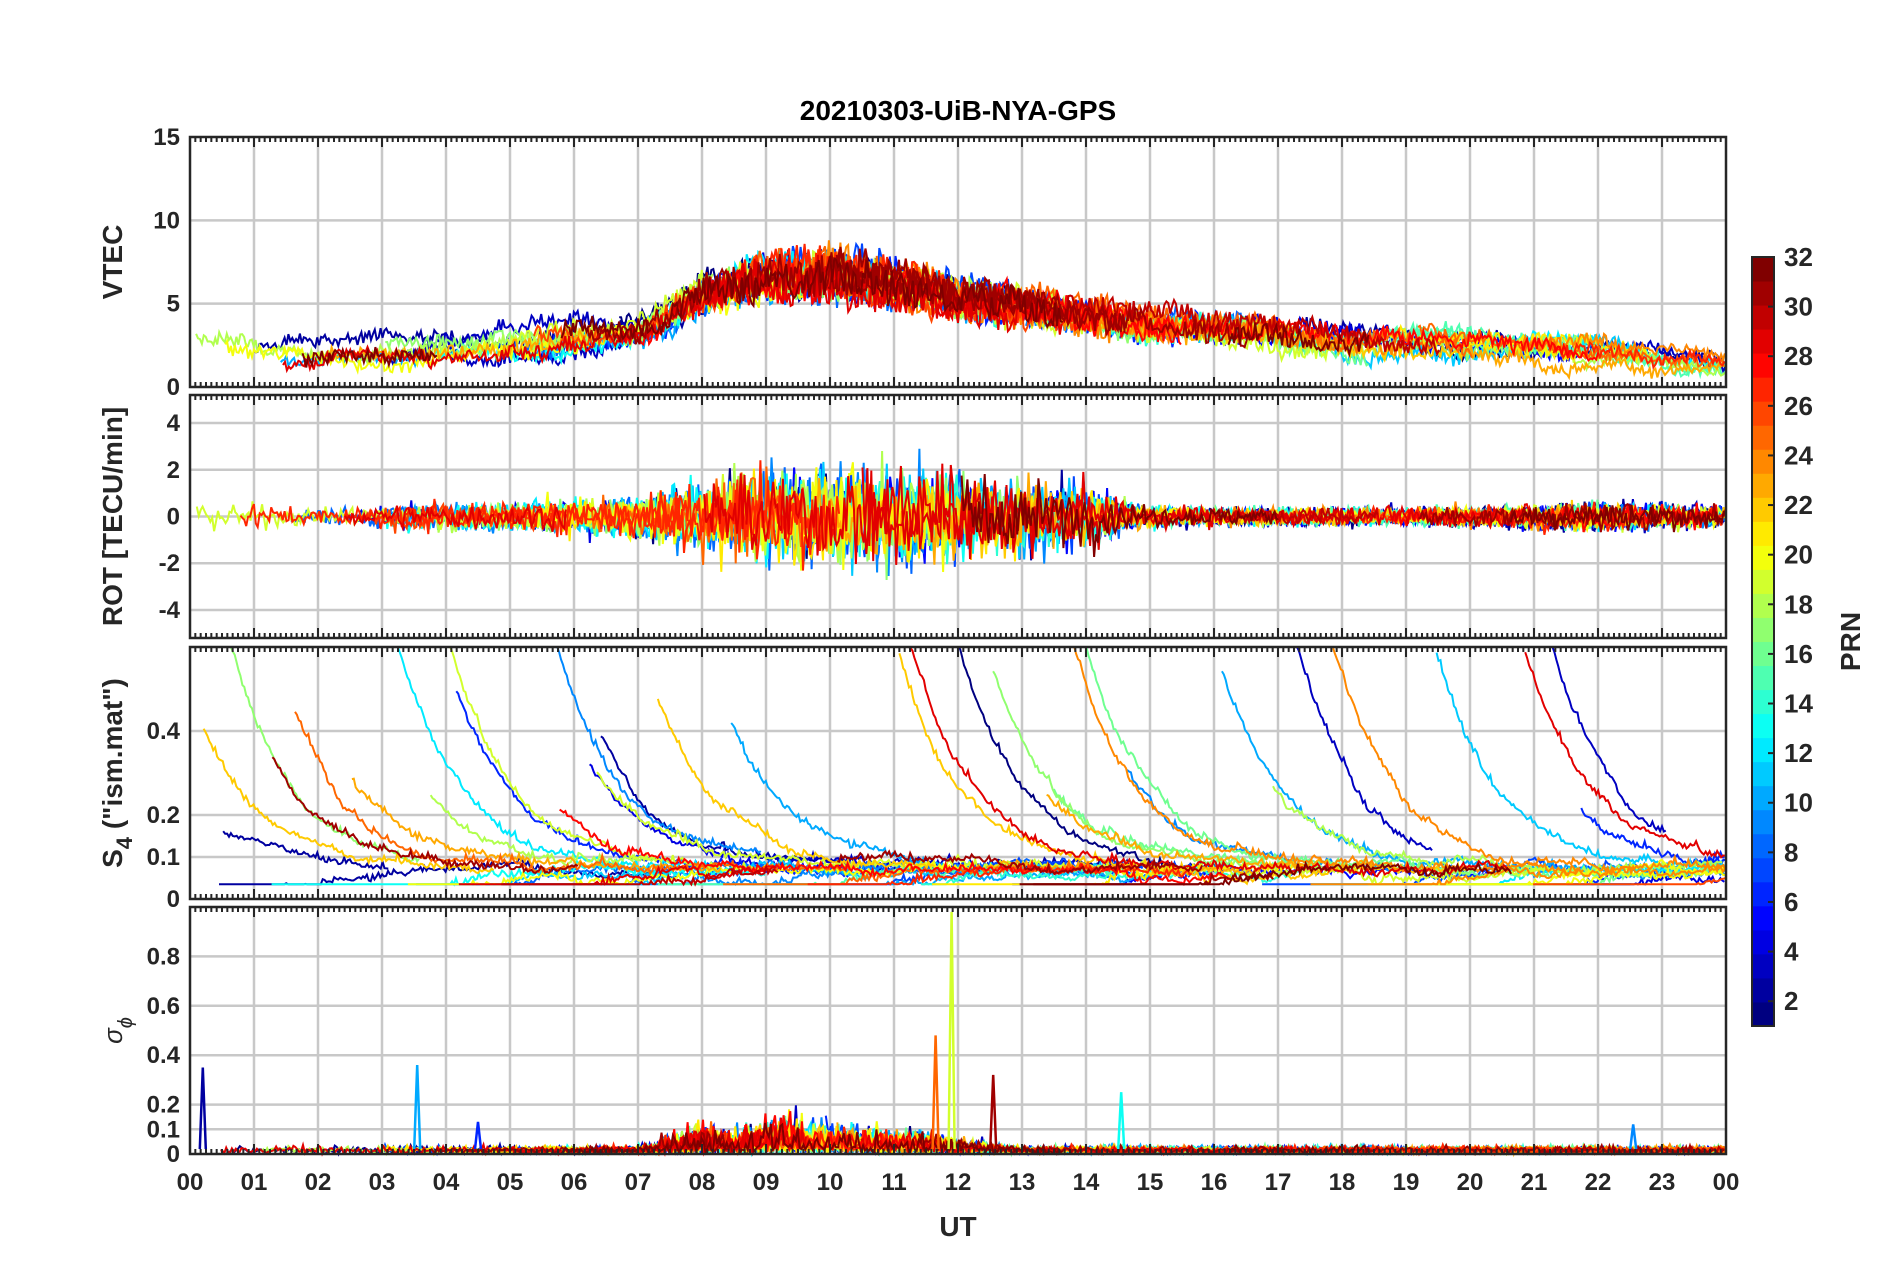  I want to click on series-rot, so click(961, 514).